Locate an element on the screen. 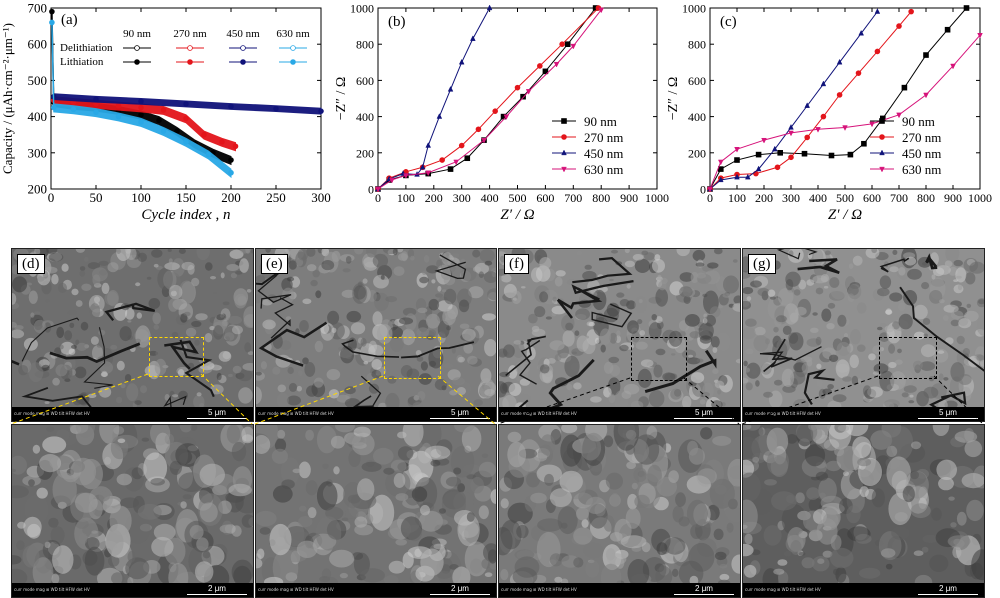 The width and height of the screenshot is (1000, 598). legend-label: 270 nm is located at coordinates (921, 137).